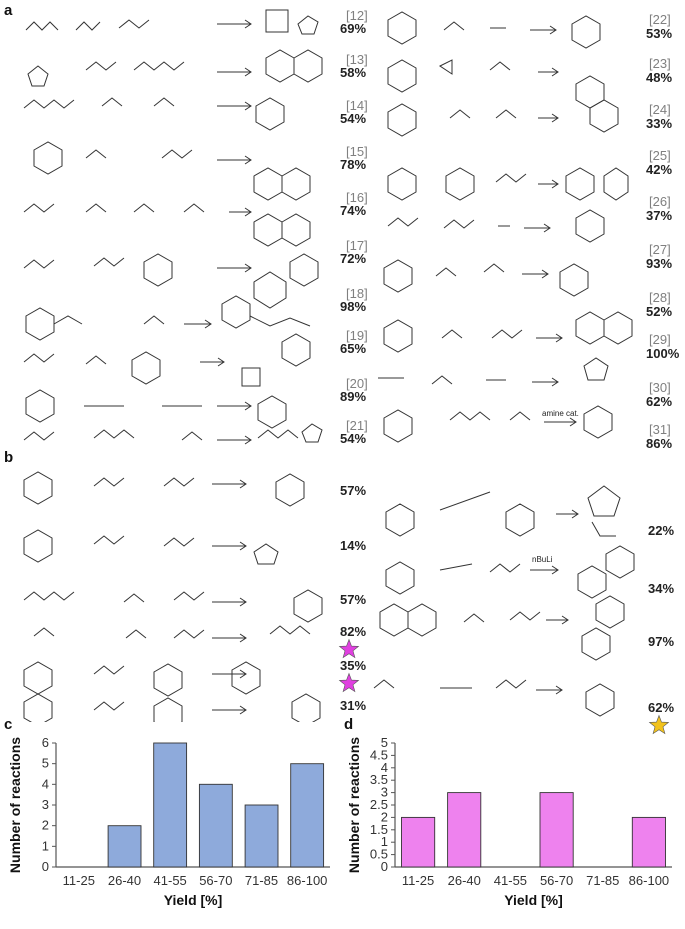  What do you see at coordinates (45, 763) in the screenshot?
I see `y-tick-label: 5` at bounding box center [45, 763].